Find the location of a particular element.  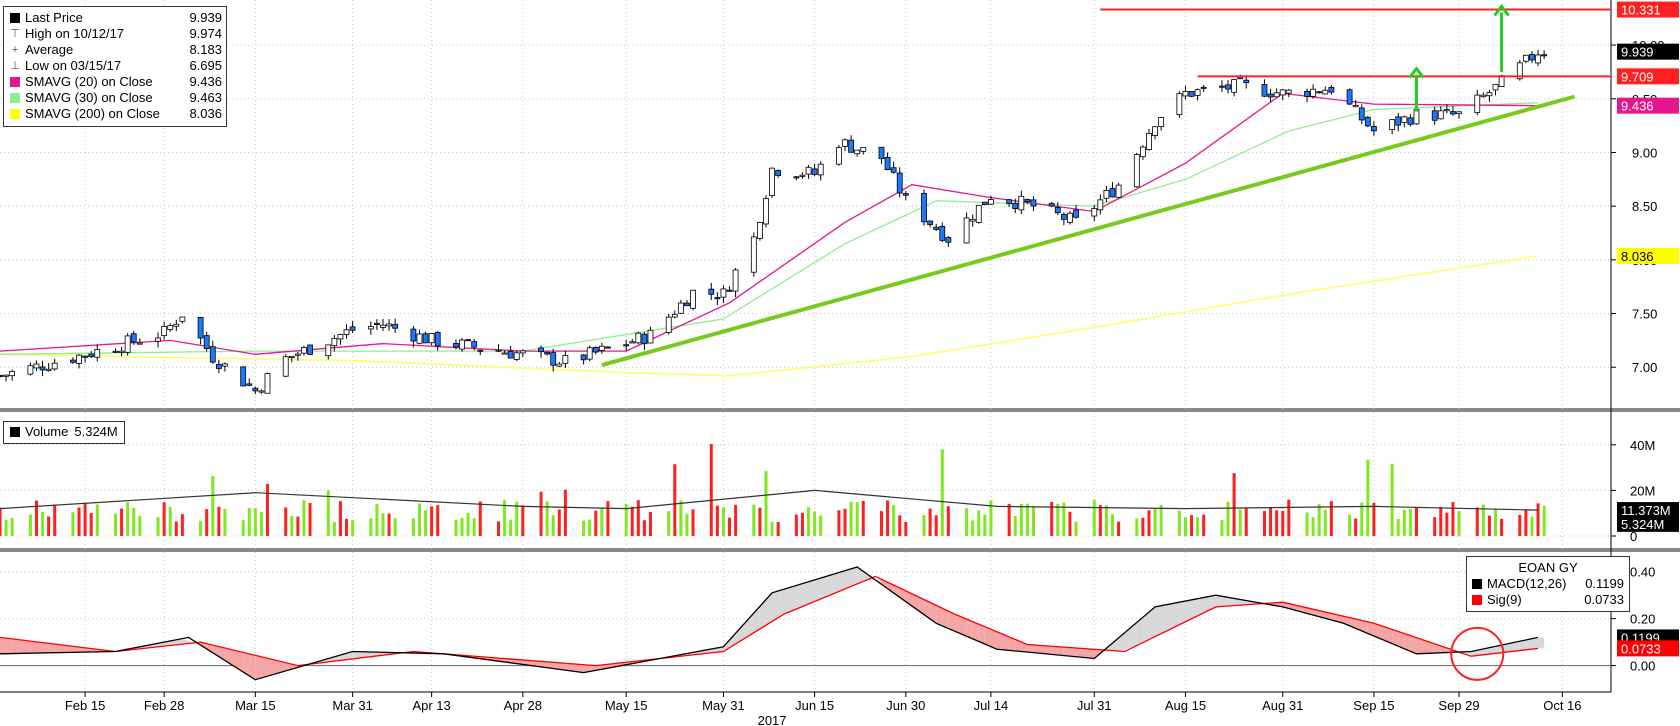

legend-value: 6.695 is located at coordinates (205, 65).